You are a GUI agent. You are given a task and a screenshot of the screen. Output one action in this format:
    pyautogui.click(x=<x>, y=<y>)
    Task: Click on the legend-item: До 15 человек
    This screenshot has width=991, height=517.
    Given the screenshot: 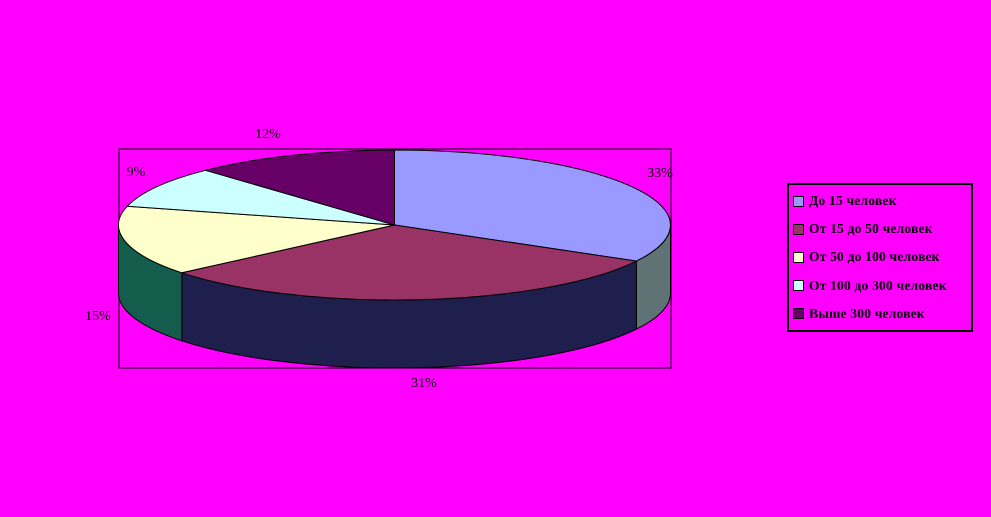 What is the action you would take?
    pyautogui.click(x=882, y=201)
    